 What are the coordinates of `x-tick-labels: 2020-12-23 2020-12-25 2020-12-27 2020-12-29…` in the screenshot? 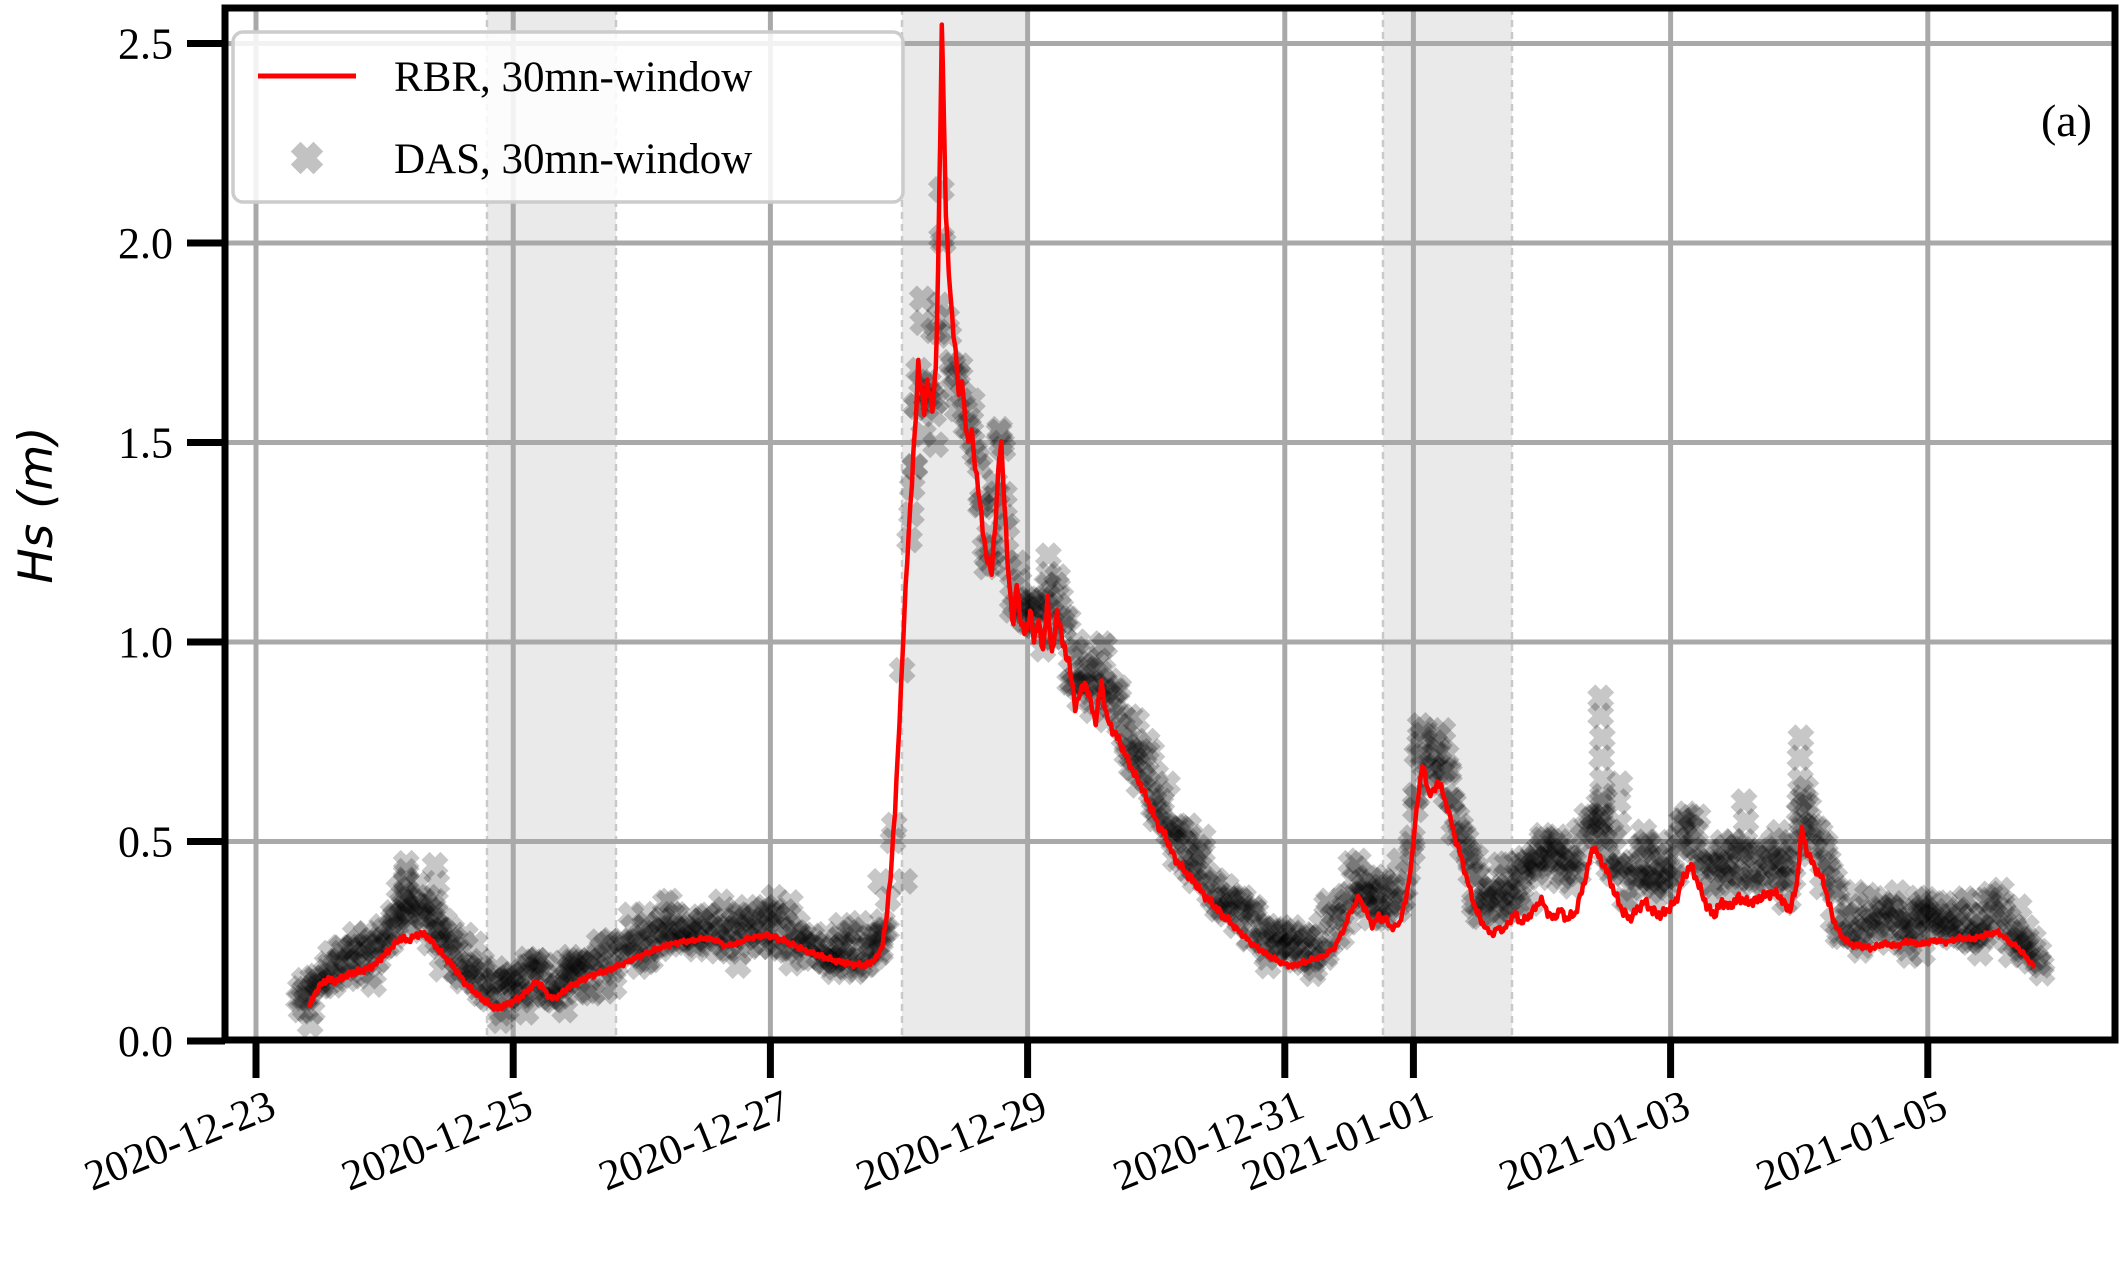 It's located at (1015, 1141).